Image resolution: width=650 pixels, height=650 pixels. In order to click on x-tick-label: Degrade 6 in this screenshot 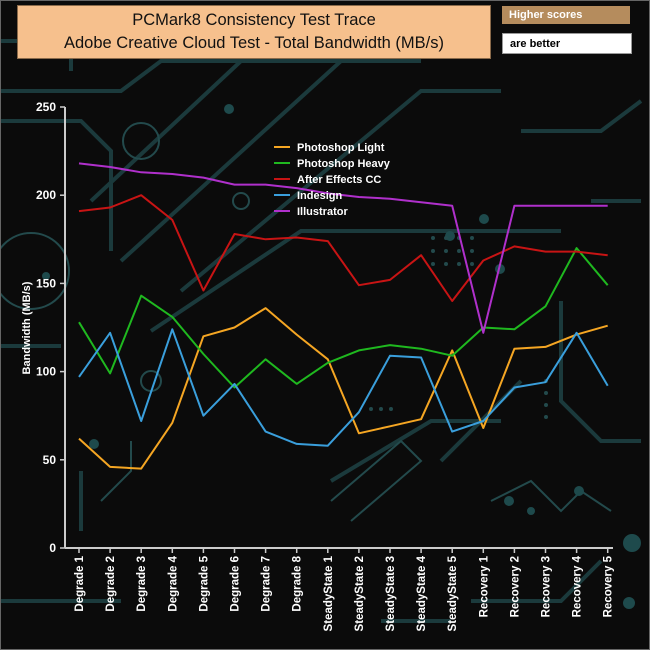, I will do `click(236, 584)`.